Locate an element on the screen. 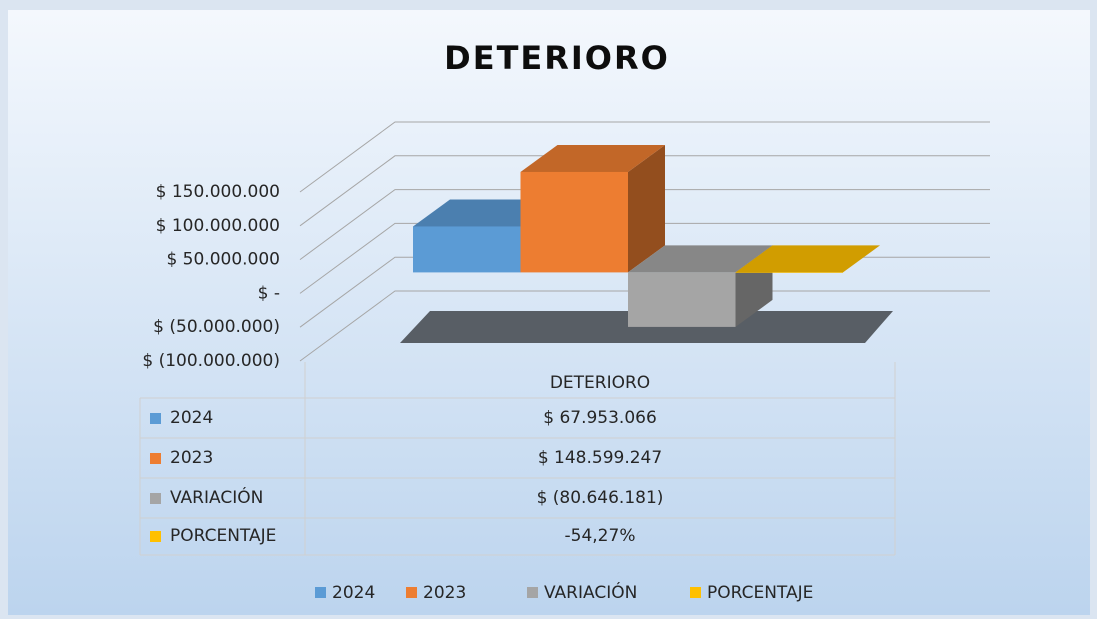  y-tick-label: $ (50.000.000) is located at coordinates (216, 327).